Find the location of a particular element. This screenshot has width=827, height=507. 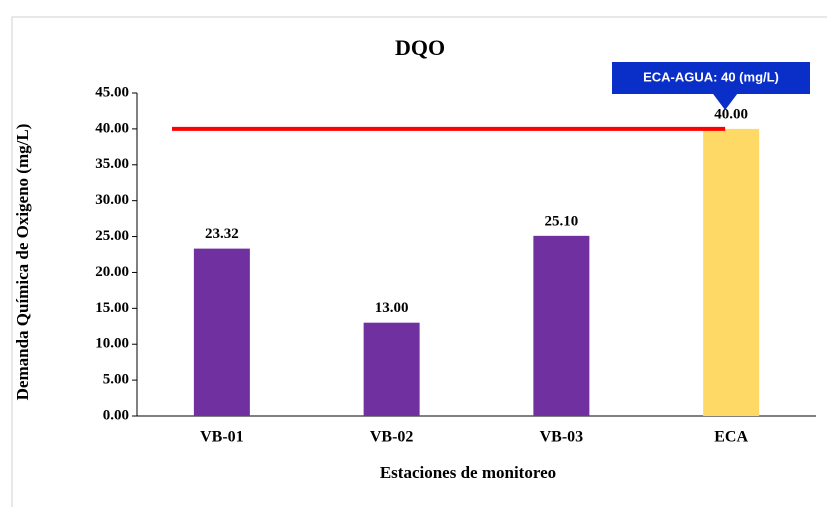

annotation: ECA-AGUA: 40 (mg/L) is located at coordinates (711, 76).